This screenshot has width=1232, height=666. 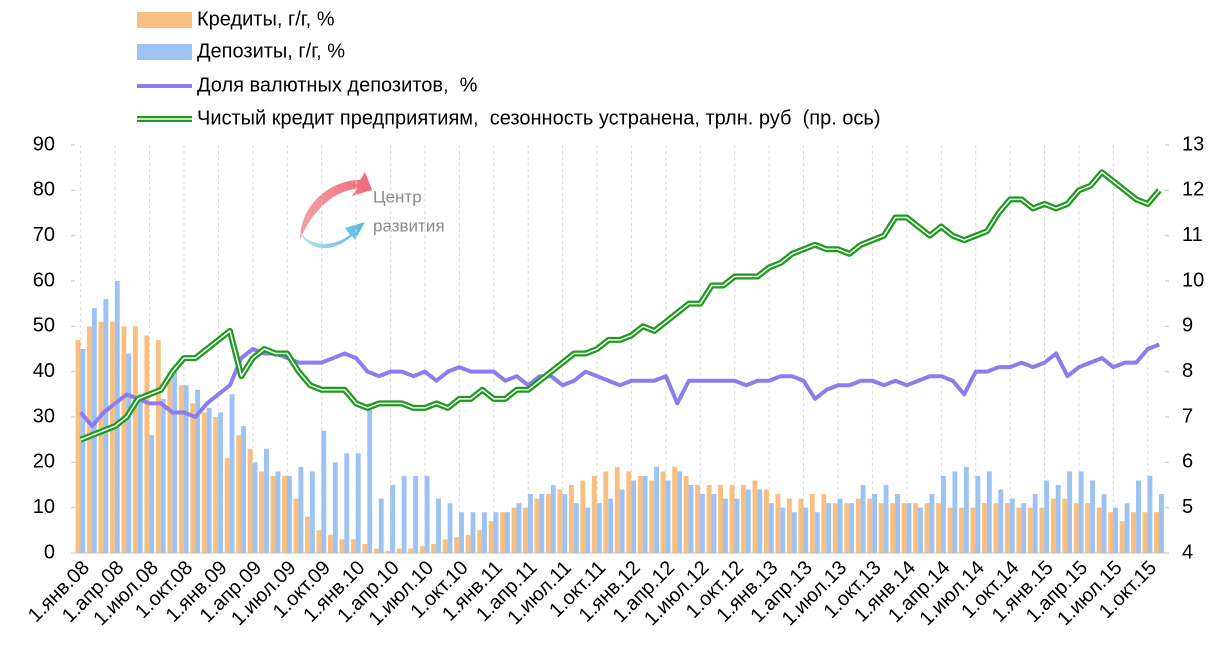 What do you see at coordinates (1187, 326) in the screenshot?
I see `y2-tick-label: 9` at bounding box center [1187, 326].